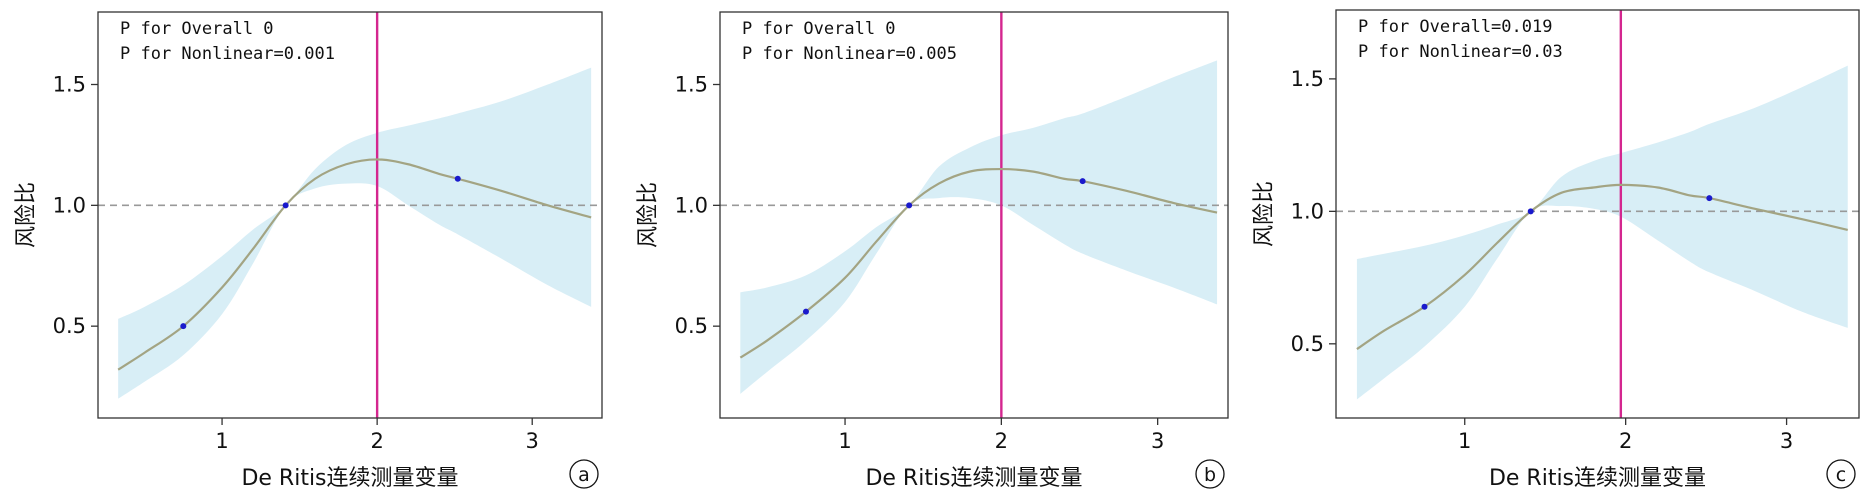 This screenshot has width=1871, height=494. I want to click on p-value-annotation: P for Nonlinear=0.005, so click(849, 54).